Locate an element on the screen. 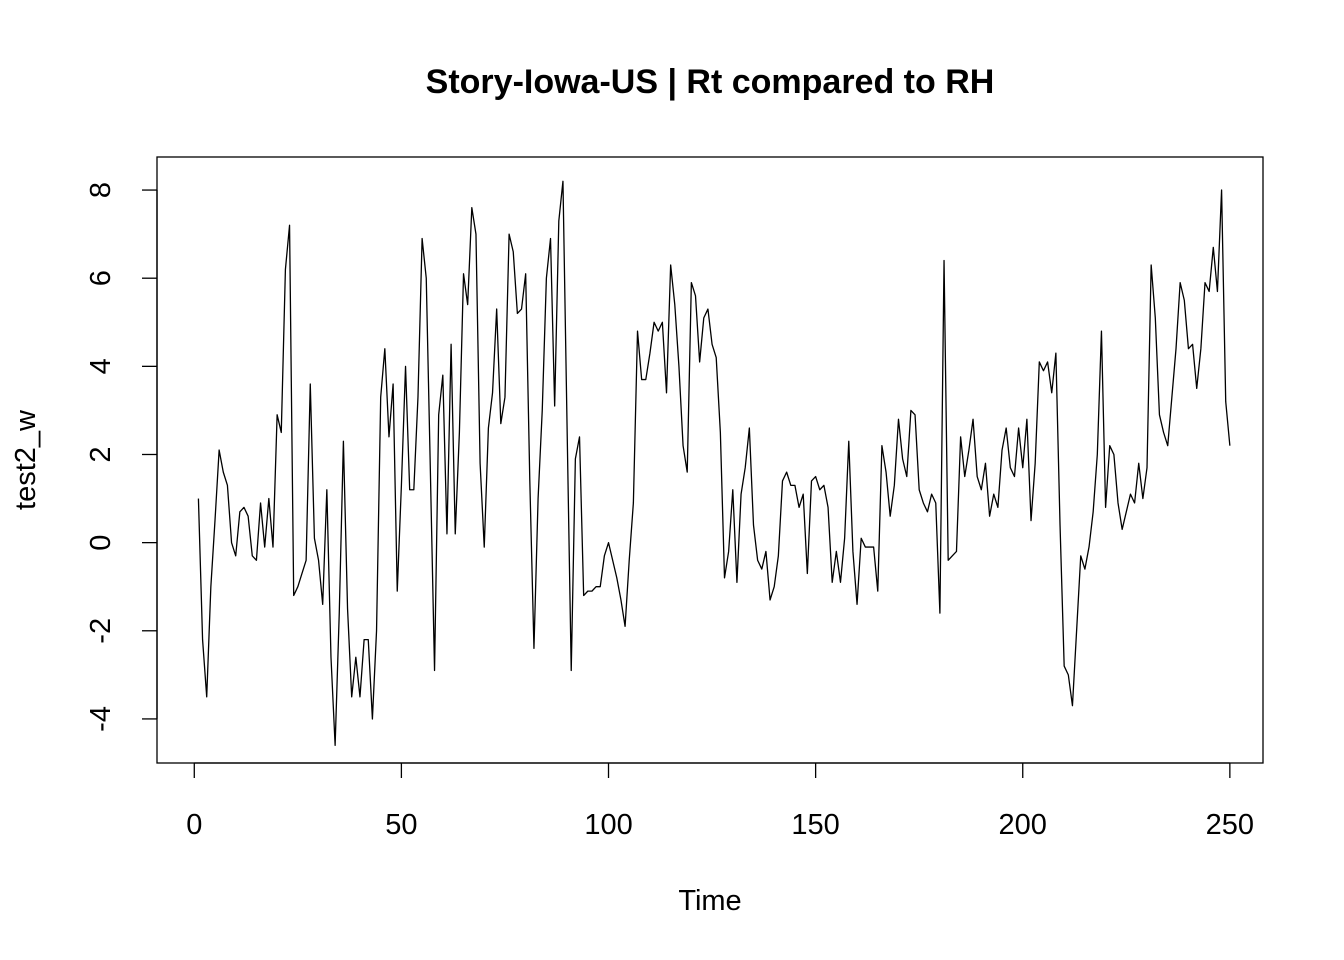  y-tick-label: 4 is located at coordinates (101, 366).